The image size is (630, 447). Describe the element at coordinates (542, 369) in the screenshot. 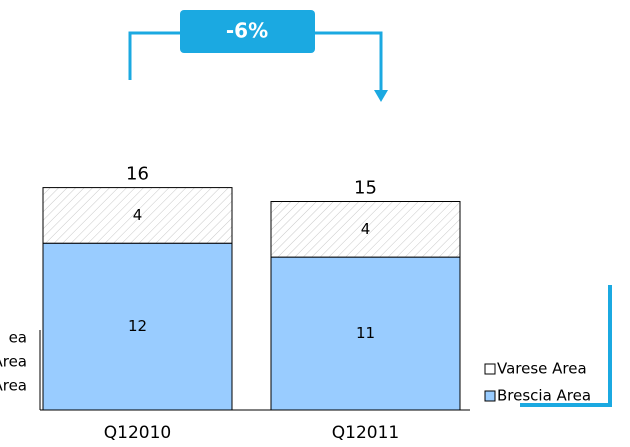

I see `legend-label: Varese Area` at that location.